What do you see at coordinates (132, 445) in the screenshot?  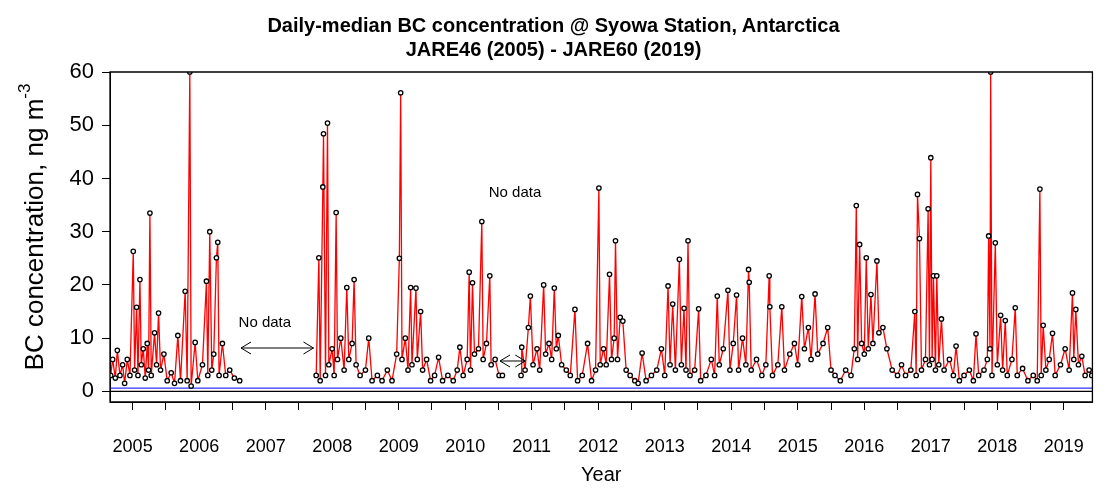 I see `x-tick-label: 2005` at bounding box center [132, 445].